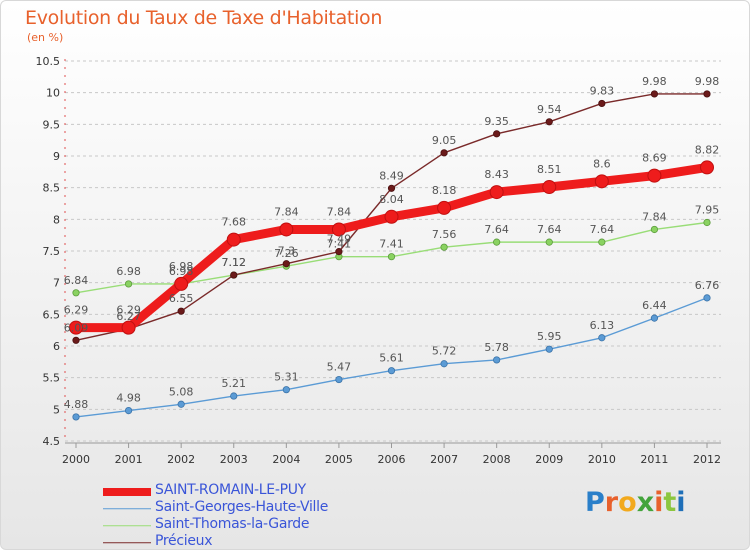  I want to click on proxiti-logo: Proxiti, so click(635, 502).